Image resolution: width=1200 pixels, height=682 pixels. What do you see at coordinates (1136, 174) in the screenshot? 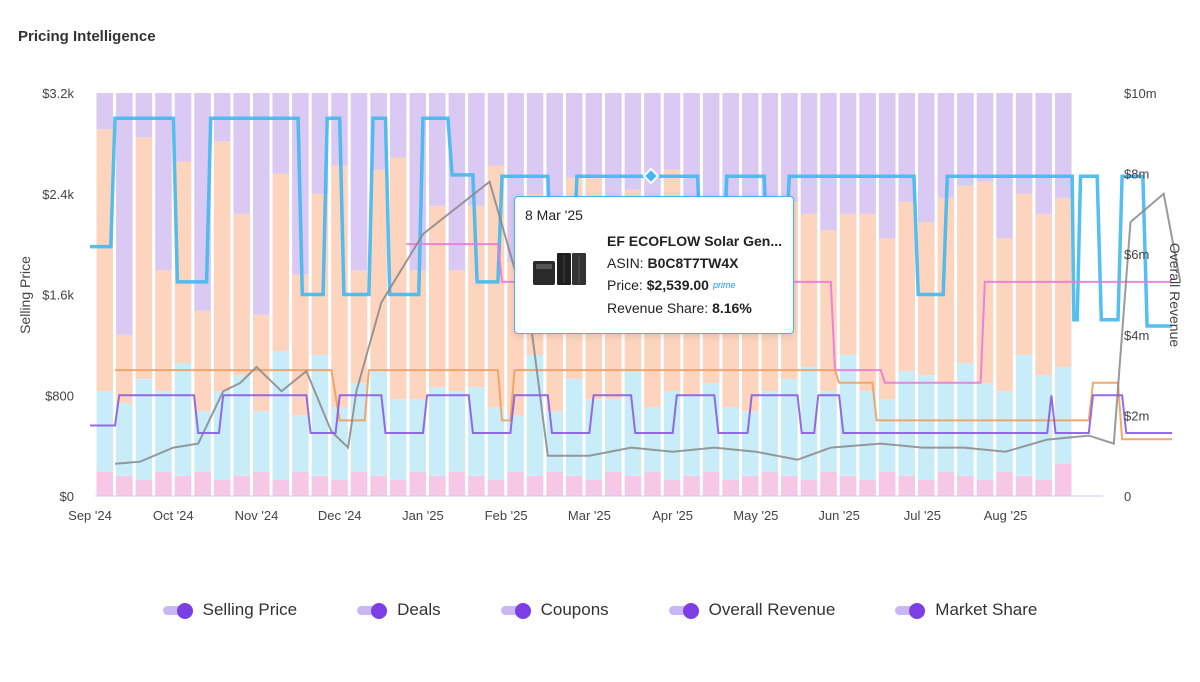
I see `y-right-tick-label: $8m` at bounding box center [1136, 174].